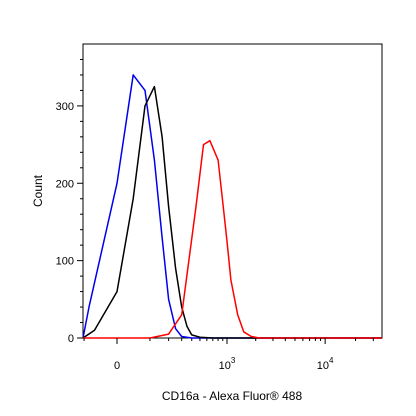 Image resolution: width=416 pixels, height=416 pixels. I want to click on x-tick-label: 0, so click(117, 366).